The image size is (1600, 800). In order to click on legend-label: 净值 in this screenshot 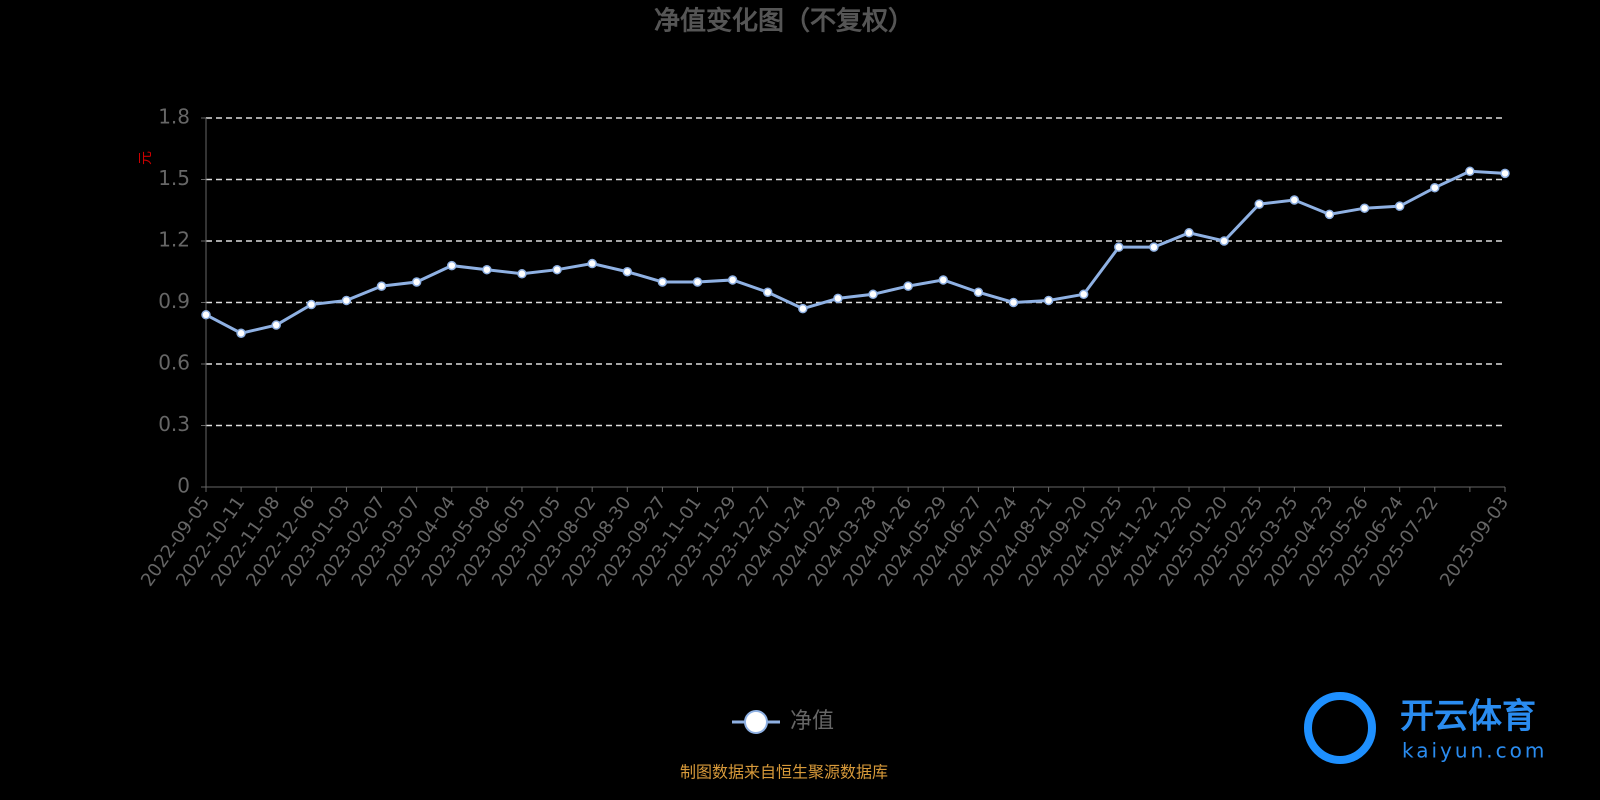, I will do `click(812, 721)`.